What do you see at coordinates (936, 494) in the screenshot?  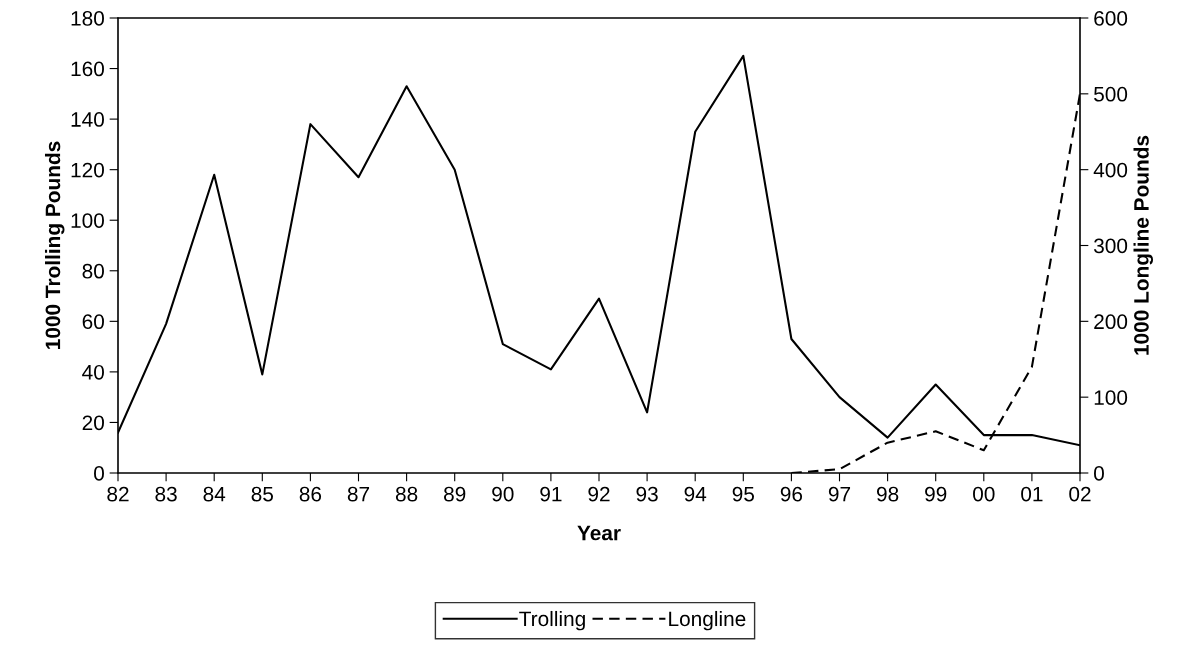 I see `x-tick-label: 99` at bounding box center [936, 494].